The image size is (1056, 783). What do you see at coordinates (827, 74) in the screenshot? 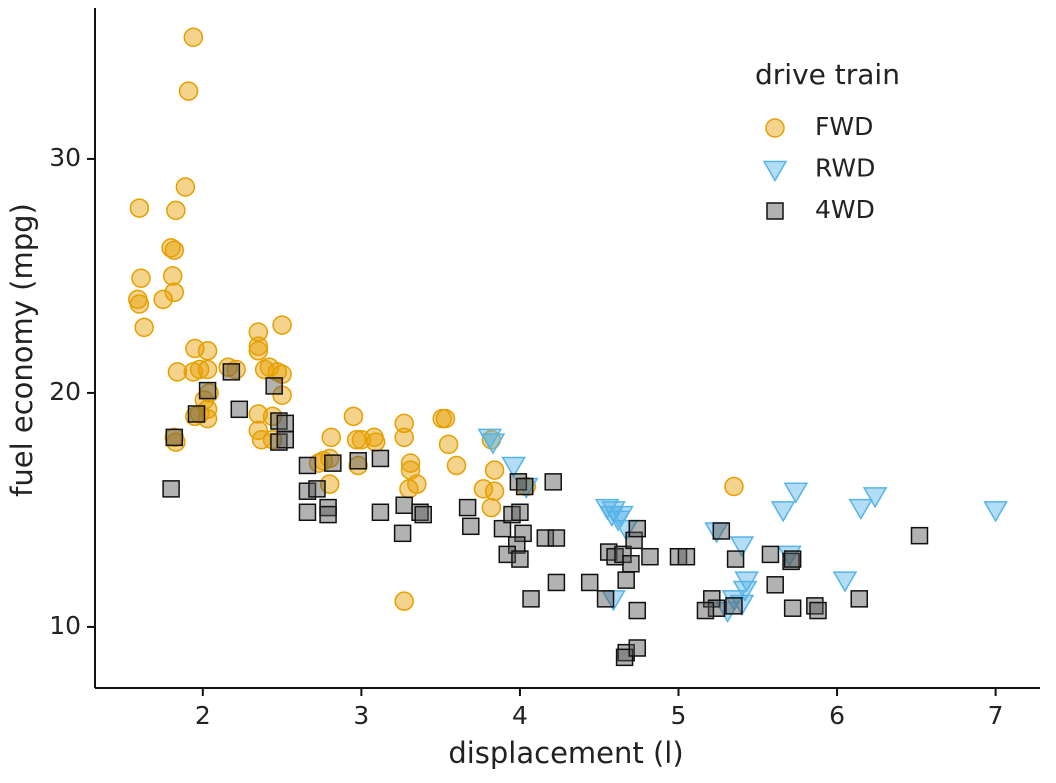
I see `legend-title: drive train` at bounding box center [827, 74].